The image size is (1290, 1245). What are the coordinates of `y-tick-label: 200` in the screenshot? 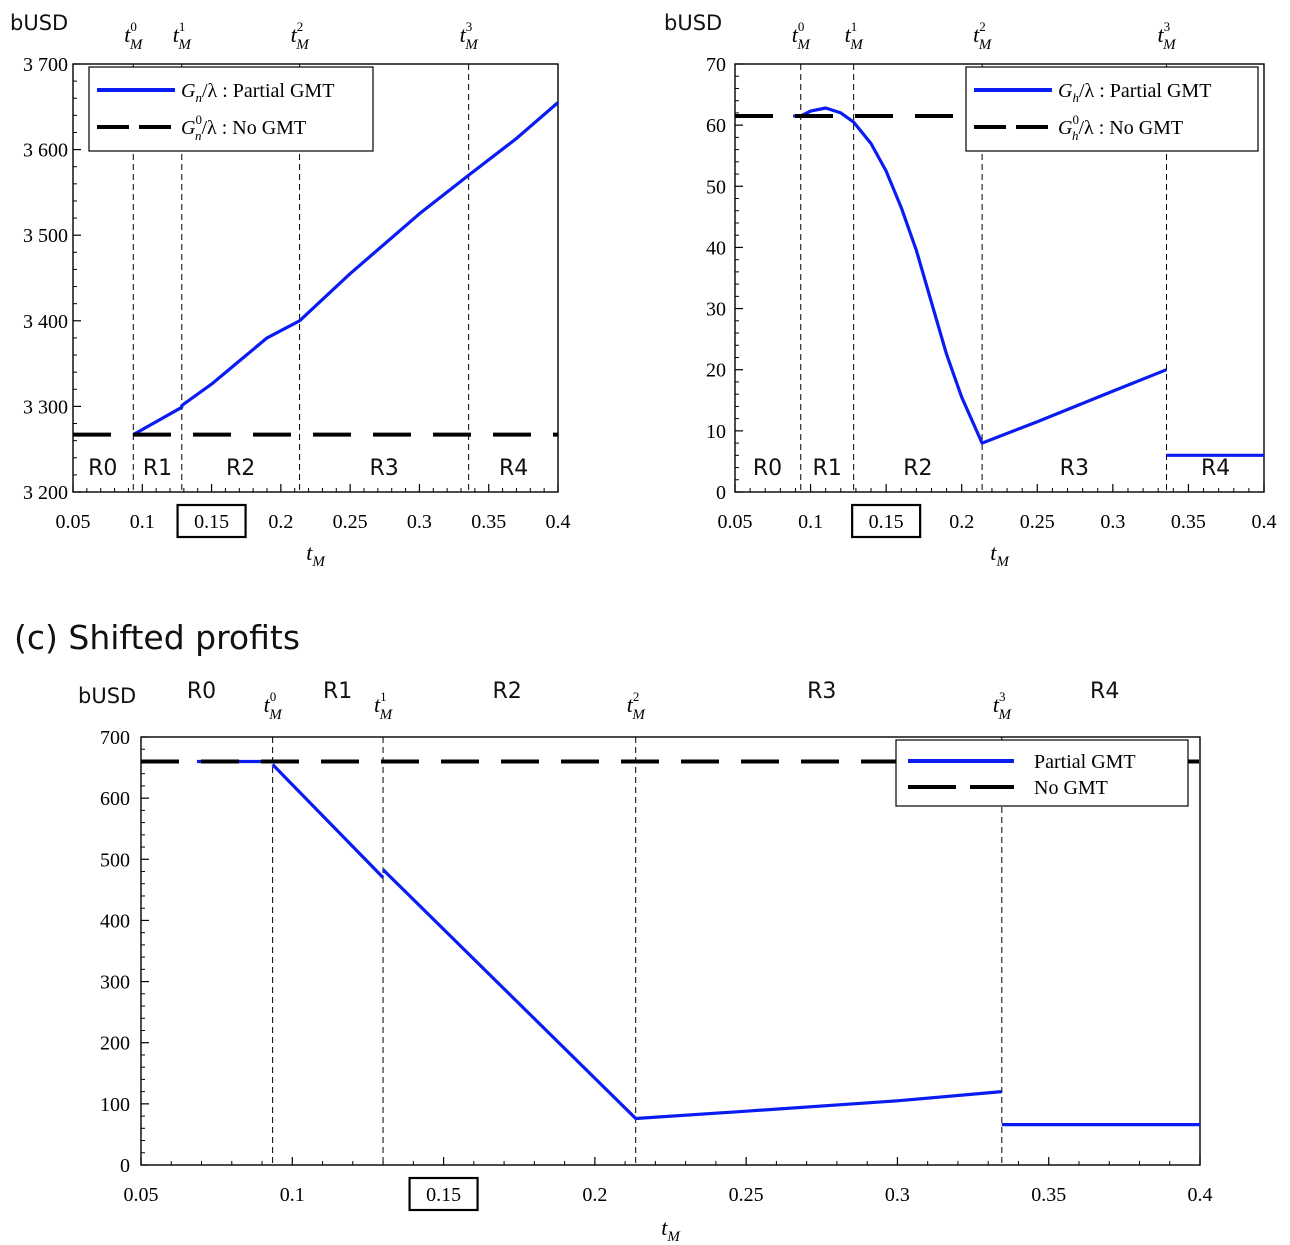 It's located at (115, 1044).